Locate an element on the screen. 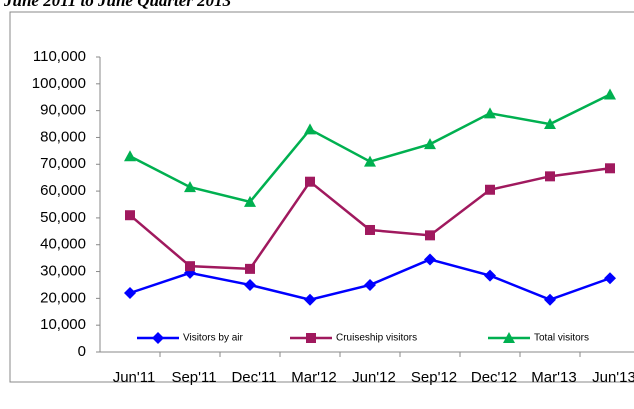 This screenshot has height=409, width=634. x-tick-label: Mar'12 is located at coordinates (313, 377).